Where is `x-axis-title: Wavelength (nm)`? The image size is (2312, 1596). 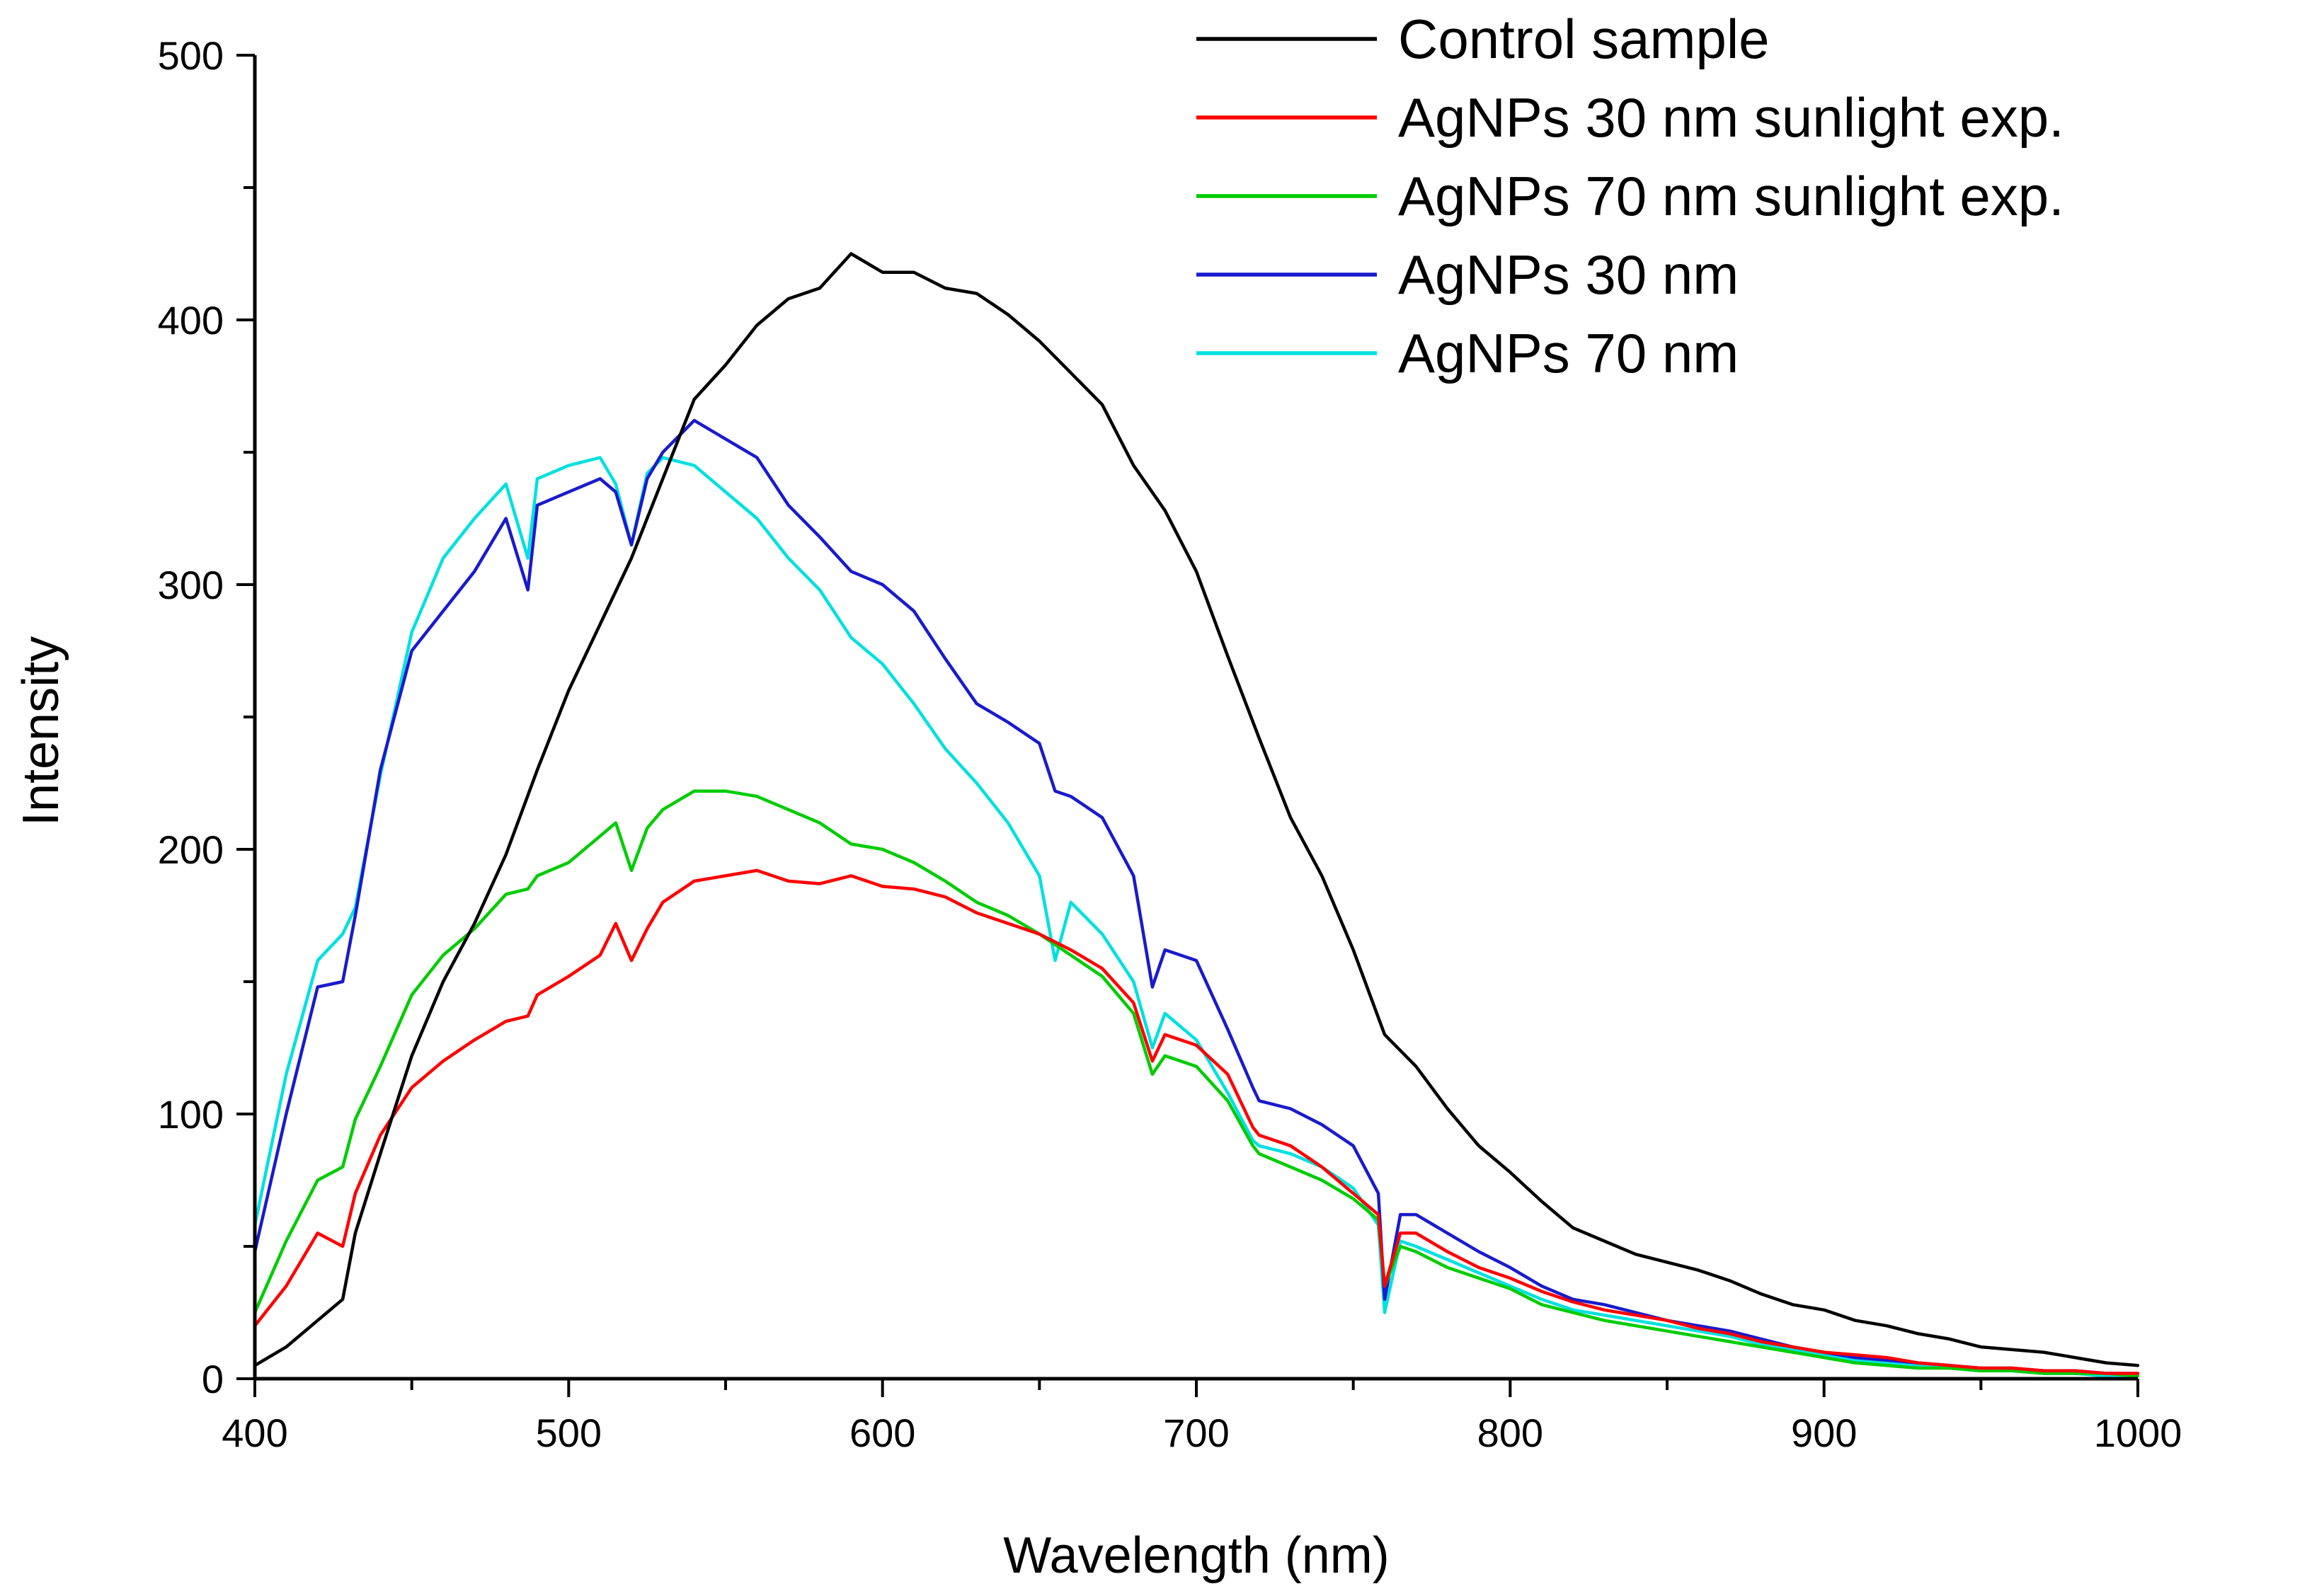
x-axis-title: Wavelength (nm) is located at coordinates (1197, 1555).